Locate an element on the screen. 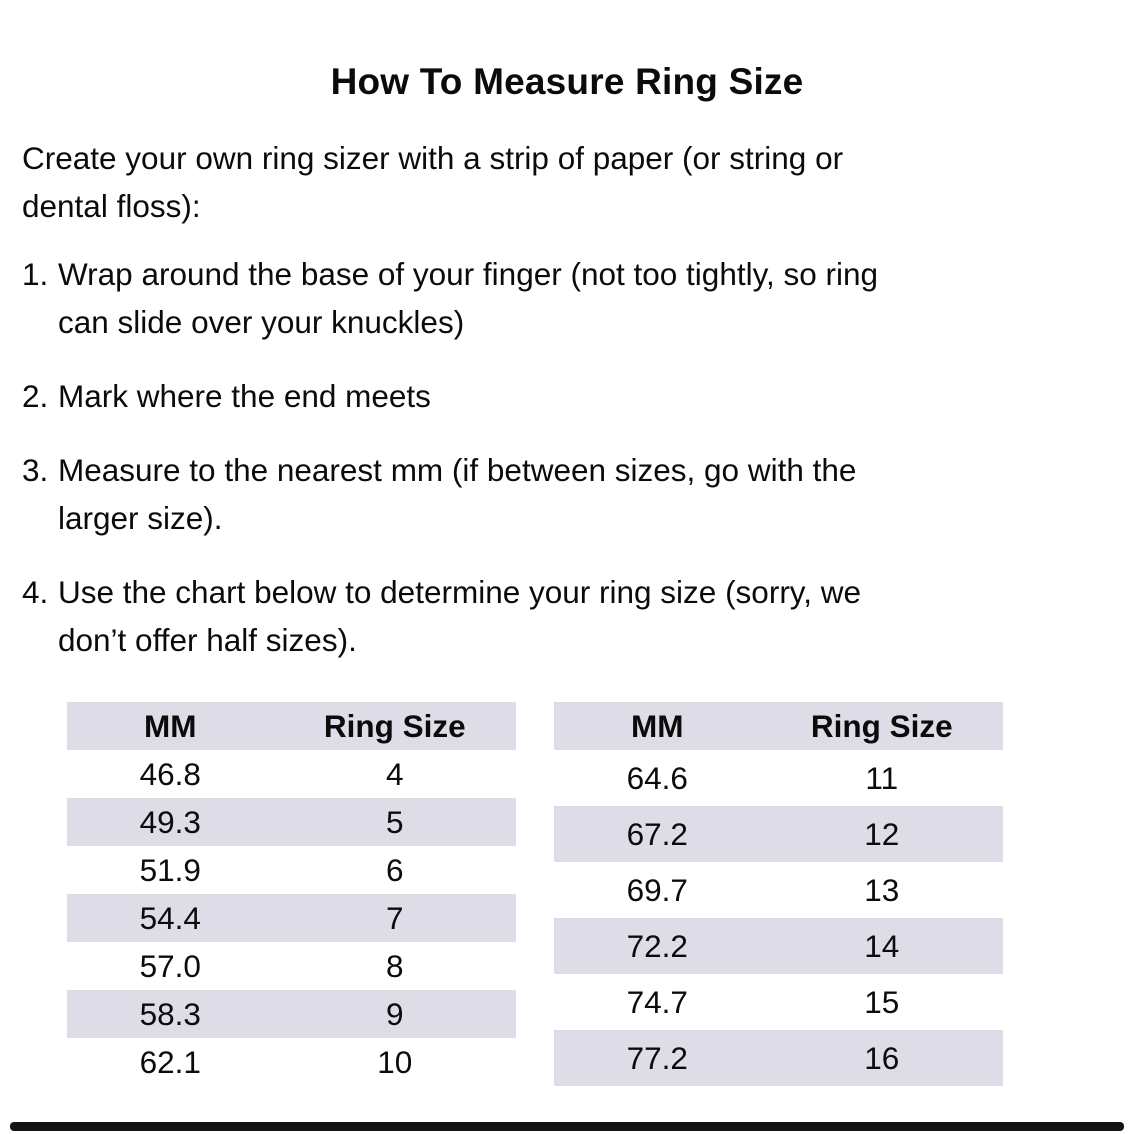 The image size is (1134, 1134). ring-size-value: 16 is located at coordinates (882, 1058).